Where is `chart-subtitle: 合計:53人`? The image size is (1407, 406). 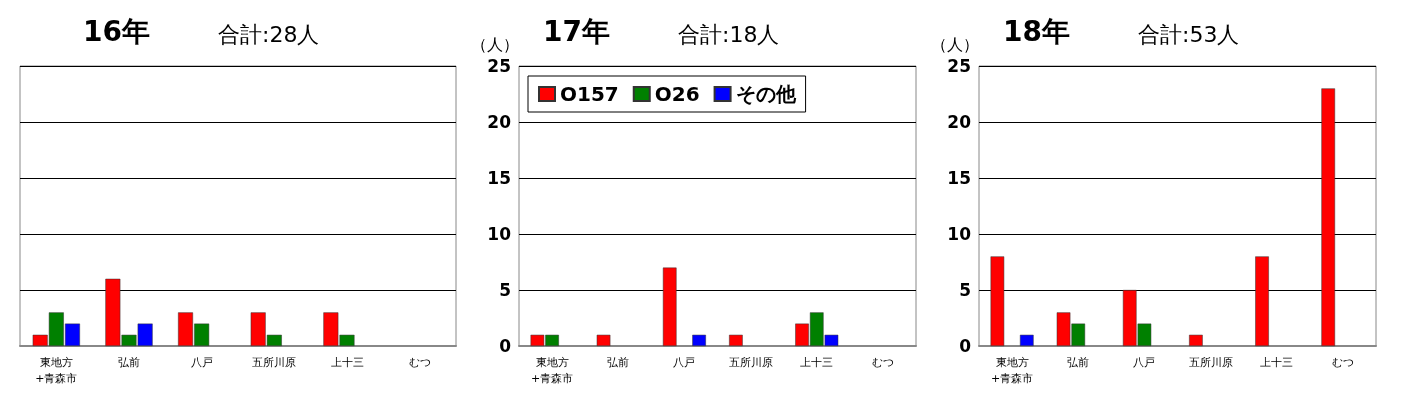
chart-subtitle: 合計:53人 is located at coordinates (1189, 34).